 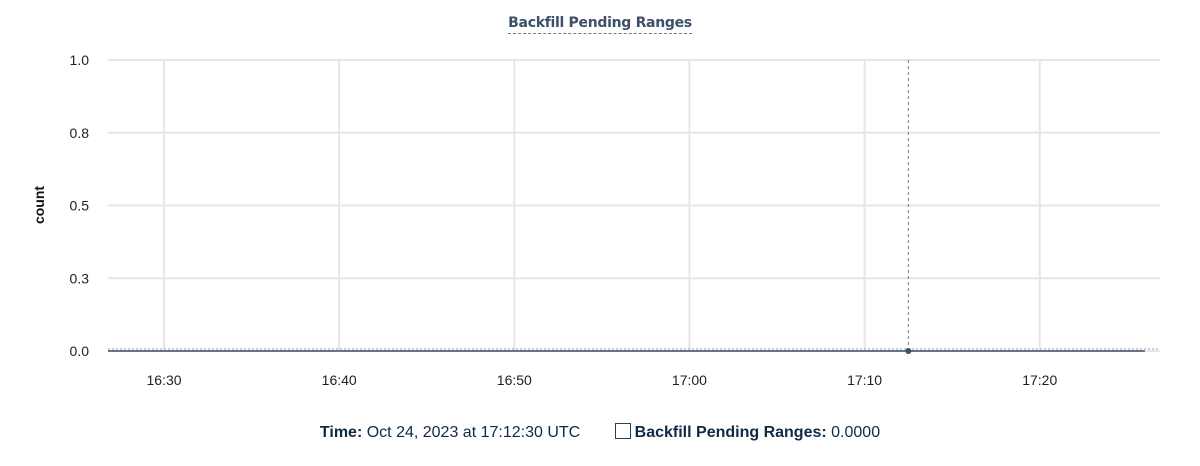 I want to click on y-tick-label: 0.8, so click(x=80, y=133).